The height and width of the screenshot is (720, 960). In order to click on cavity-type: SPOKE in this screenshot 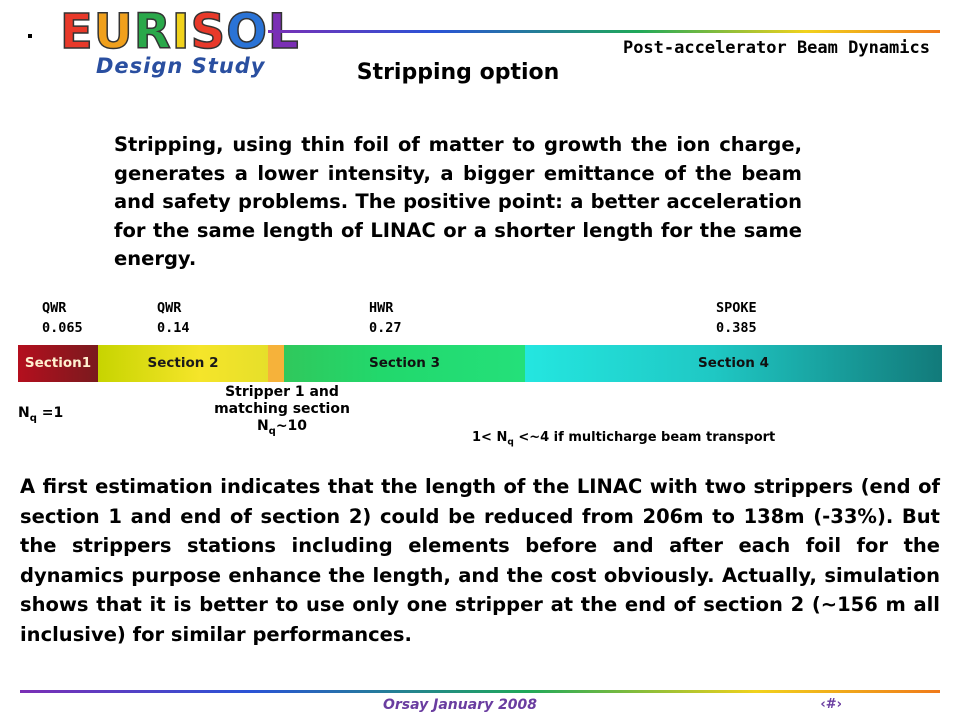, I will do `click(736, 308)`.